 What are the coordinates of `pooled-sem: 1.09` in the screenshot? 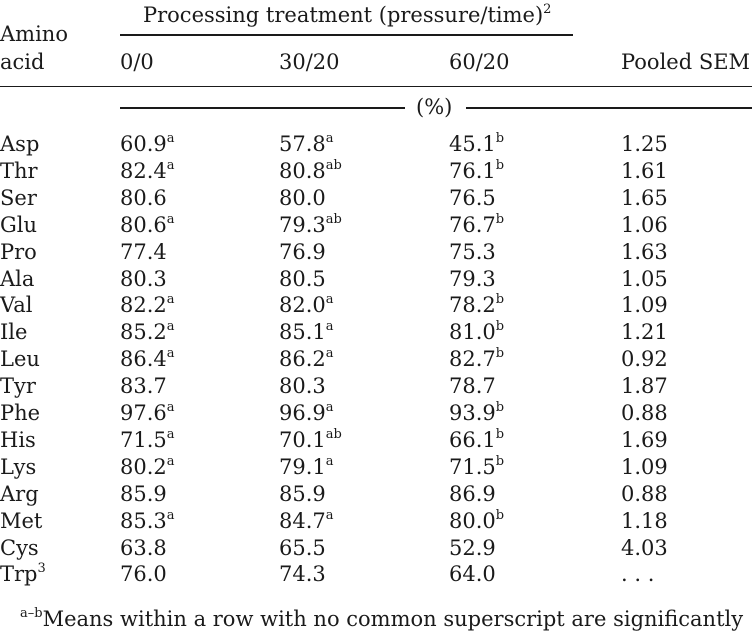 It's located at (644, 305).